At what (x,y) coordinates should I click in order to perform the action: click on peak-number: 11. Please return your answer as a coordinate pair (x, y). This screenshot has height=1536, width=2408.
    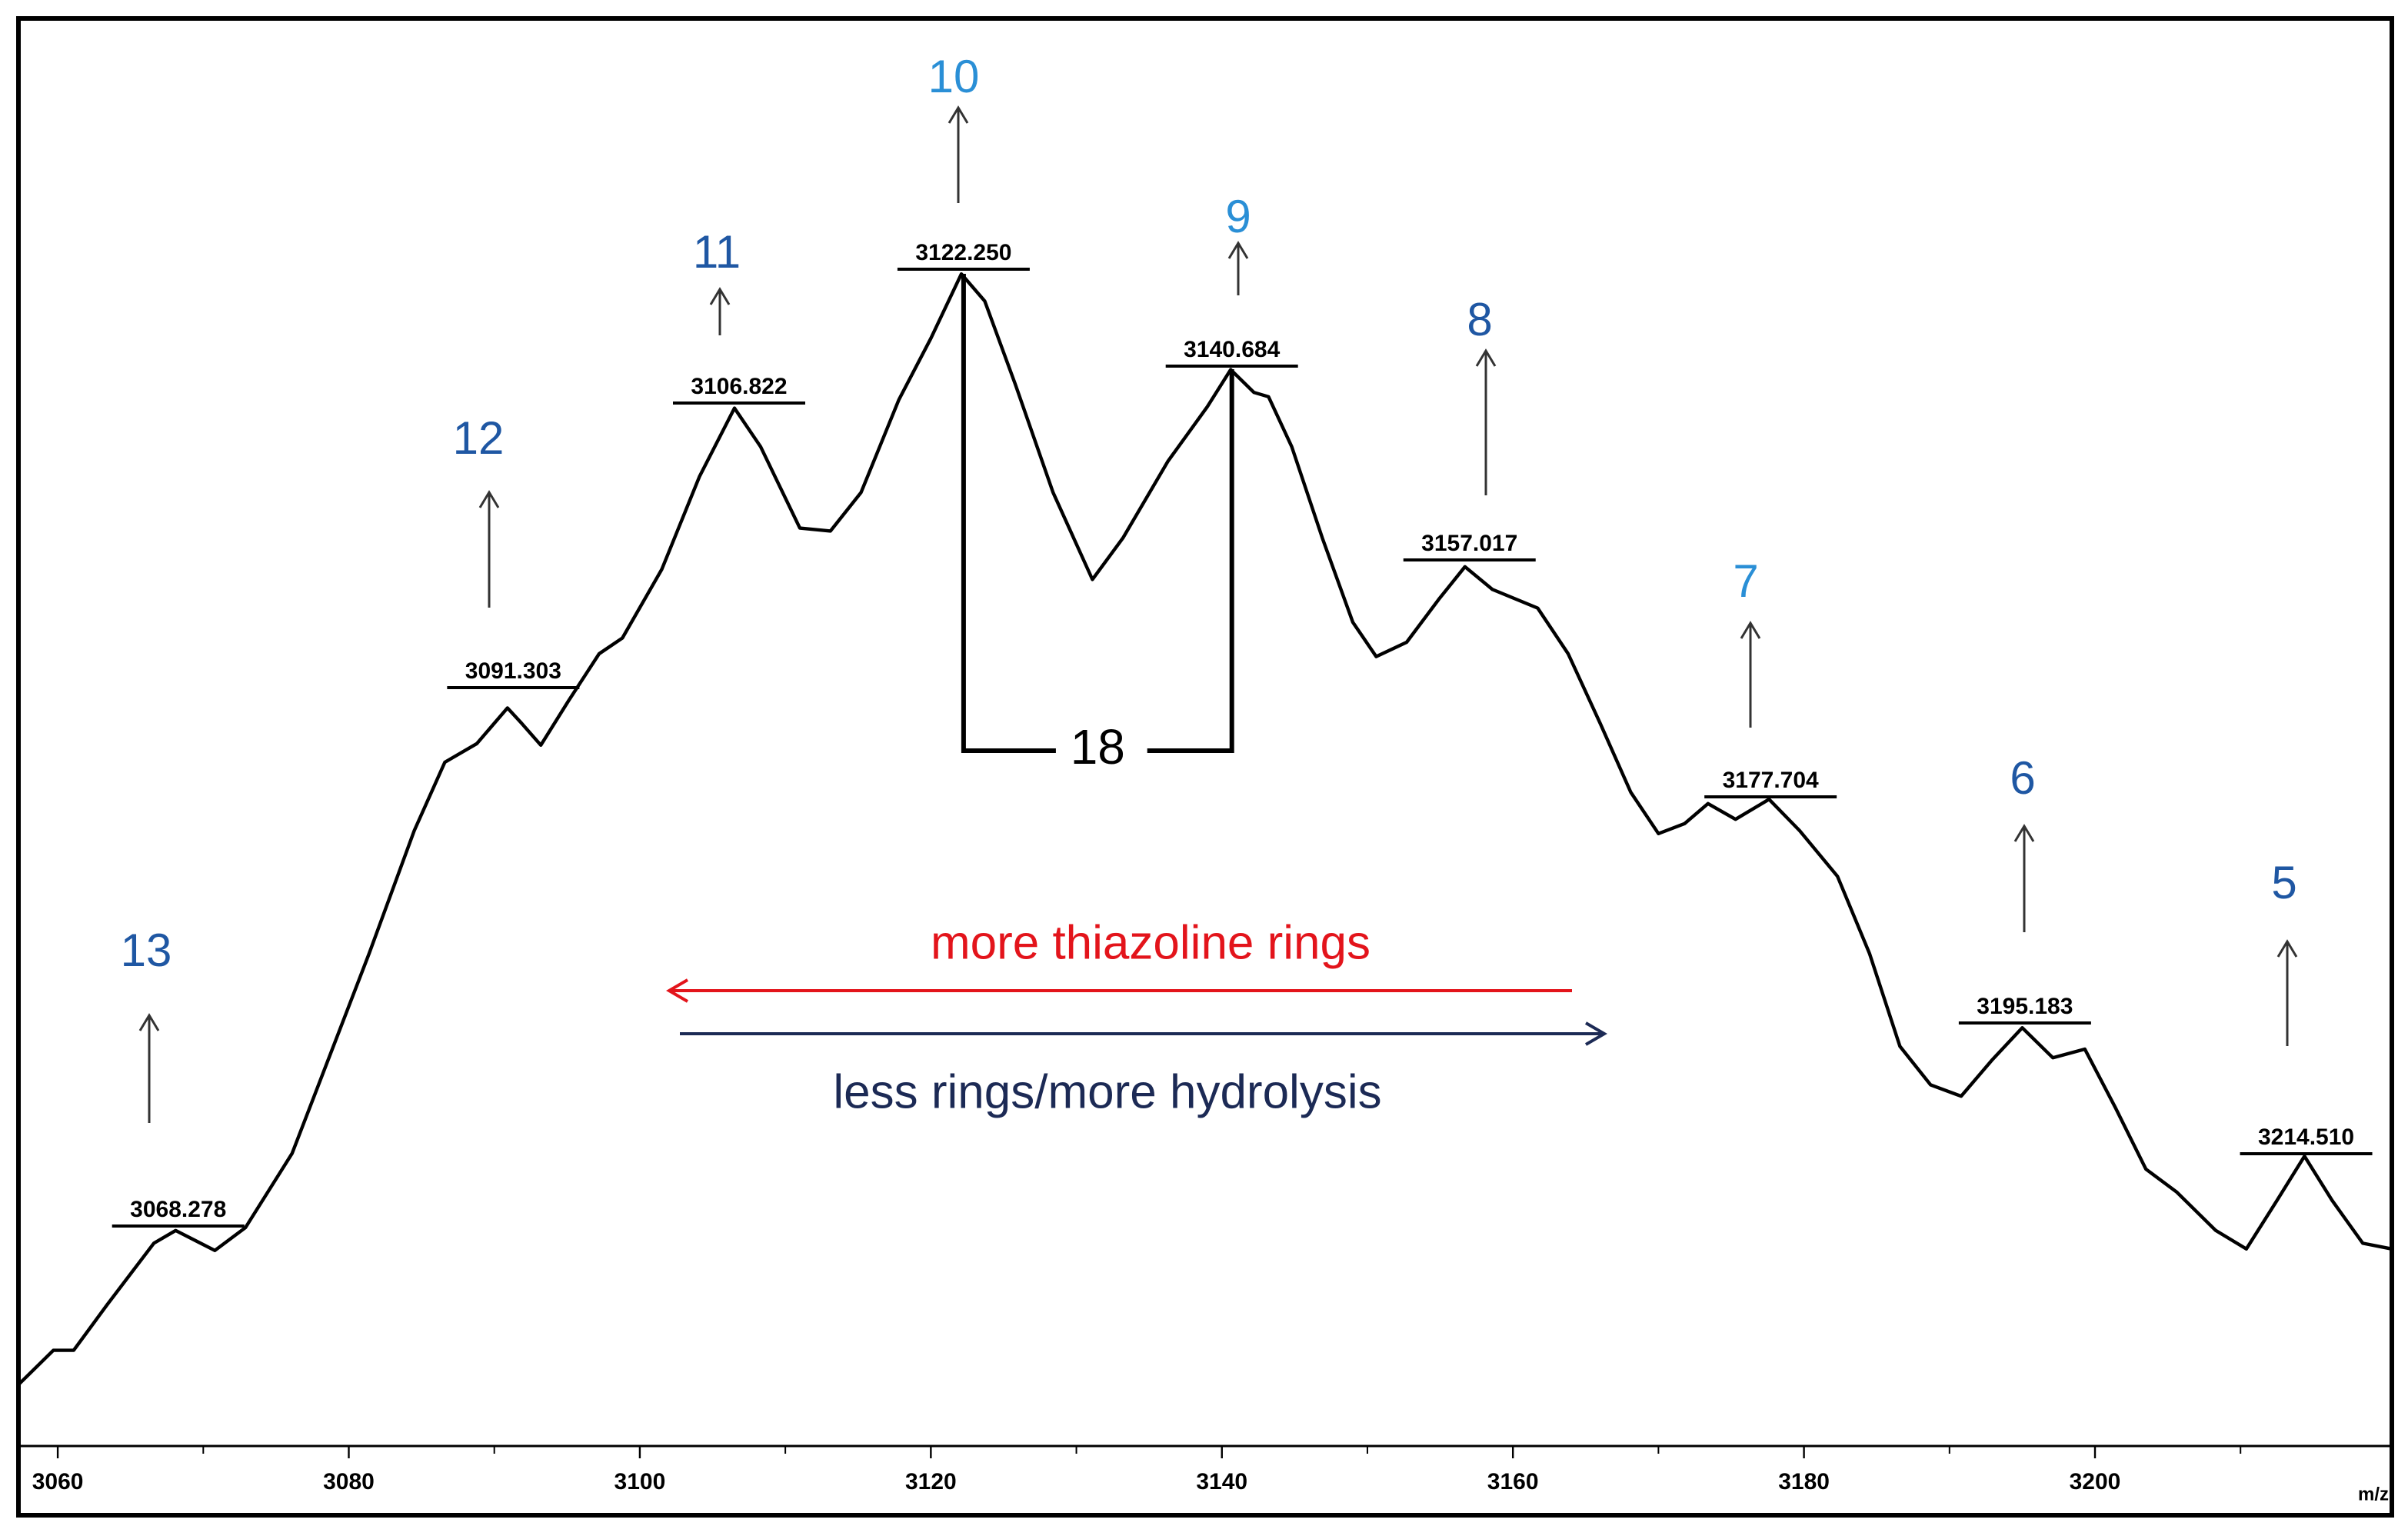
    Looking at the image, I should click on (717, 252).